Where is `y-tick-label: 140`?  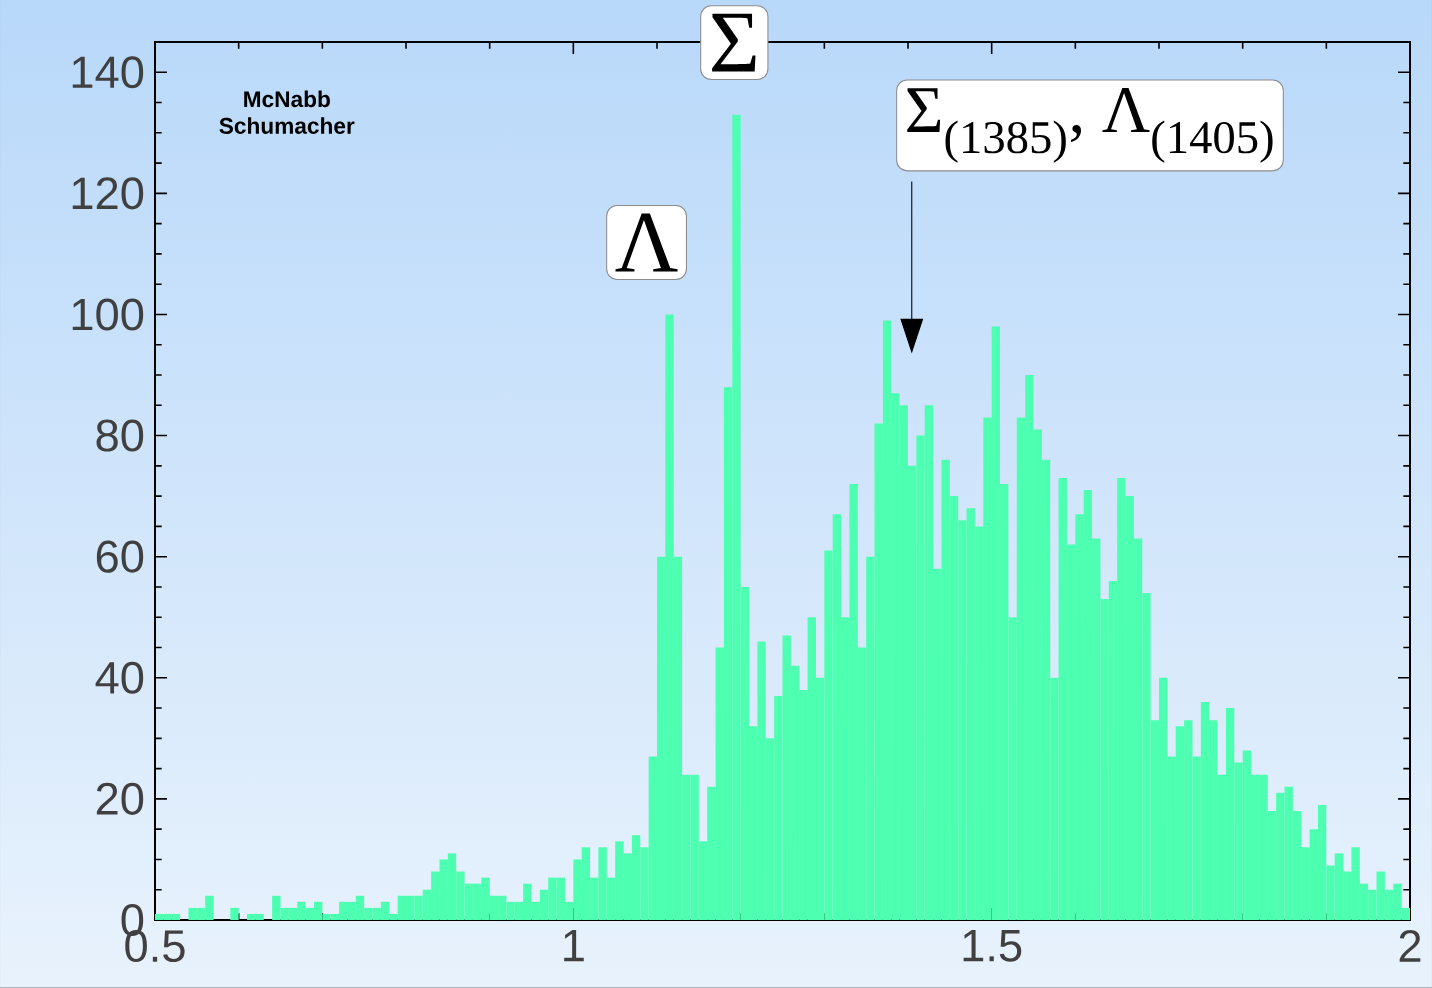
y-tick-label: 140 is located at coordinates (108, 72).